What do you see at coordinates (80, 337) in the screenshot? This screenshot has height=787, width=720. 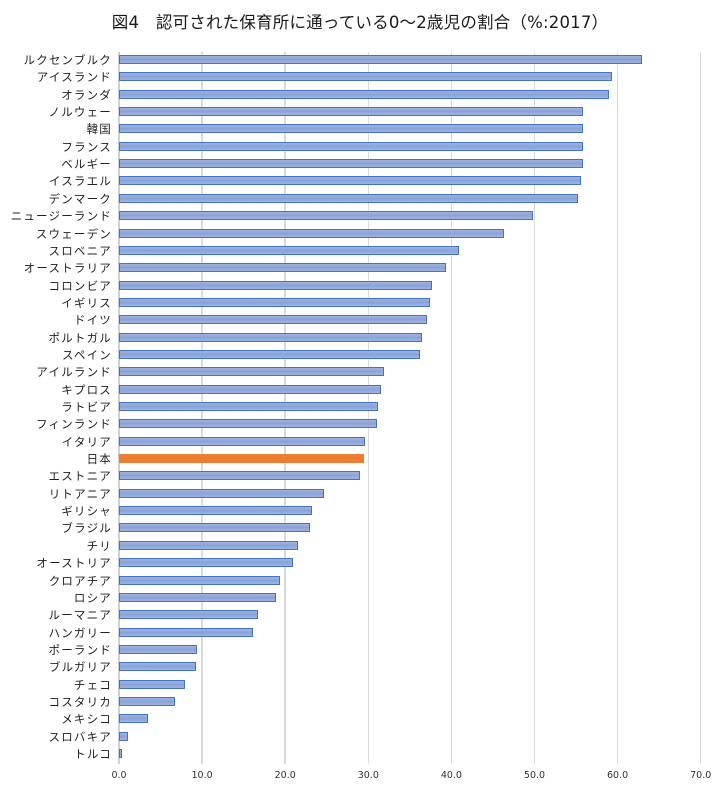 I see `category-label: ポルトガル` at bounding box center [80, 337].